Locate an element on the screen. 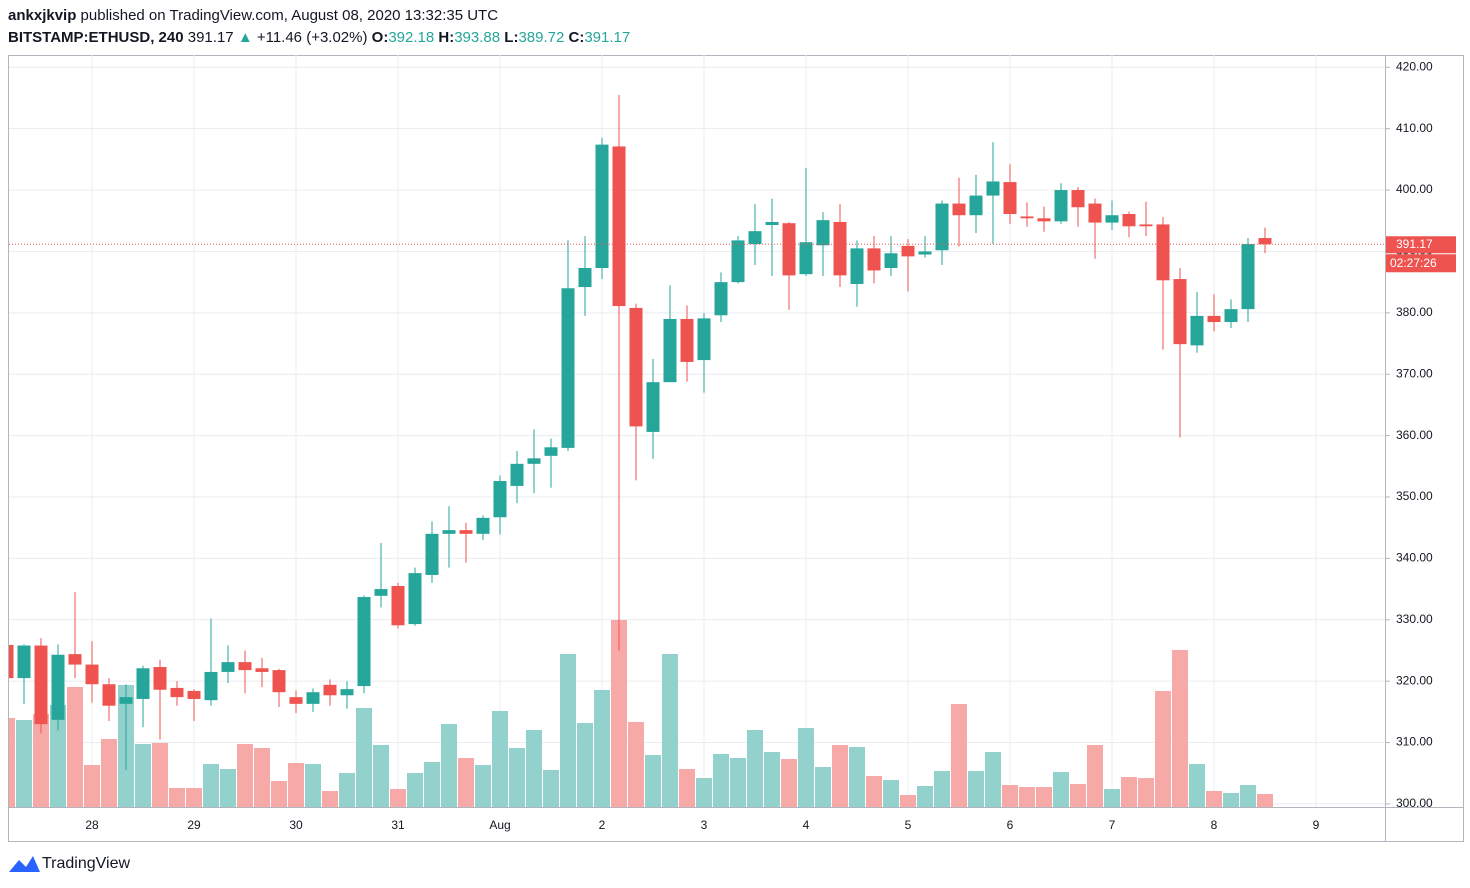  brand: TradingView is located at coordinates (86, 863).